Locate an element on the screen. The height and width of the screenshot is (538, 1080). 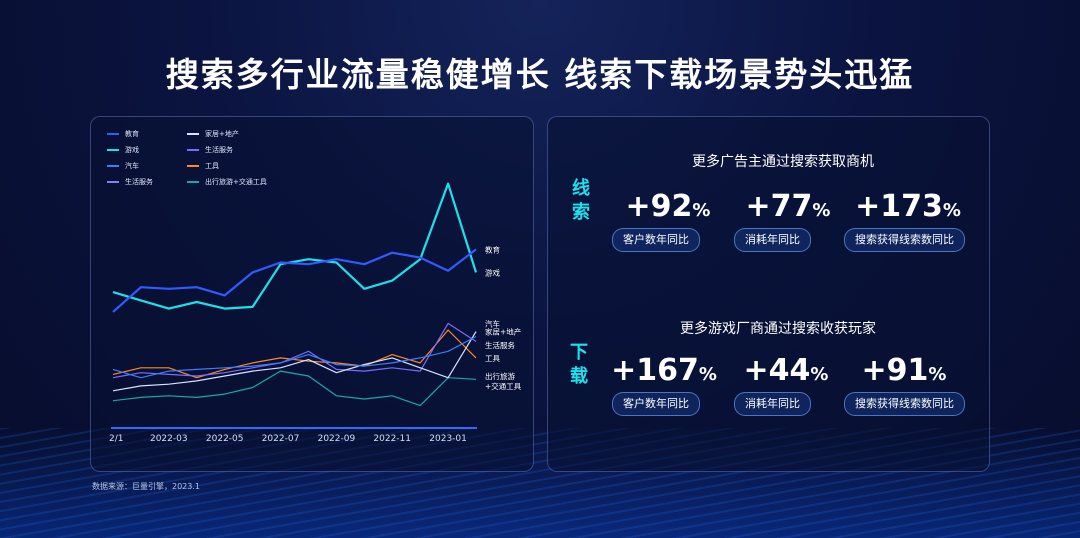
series-end-label: +交通工具 is located at coordinates (503, 386).